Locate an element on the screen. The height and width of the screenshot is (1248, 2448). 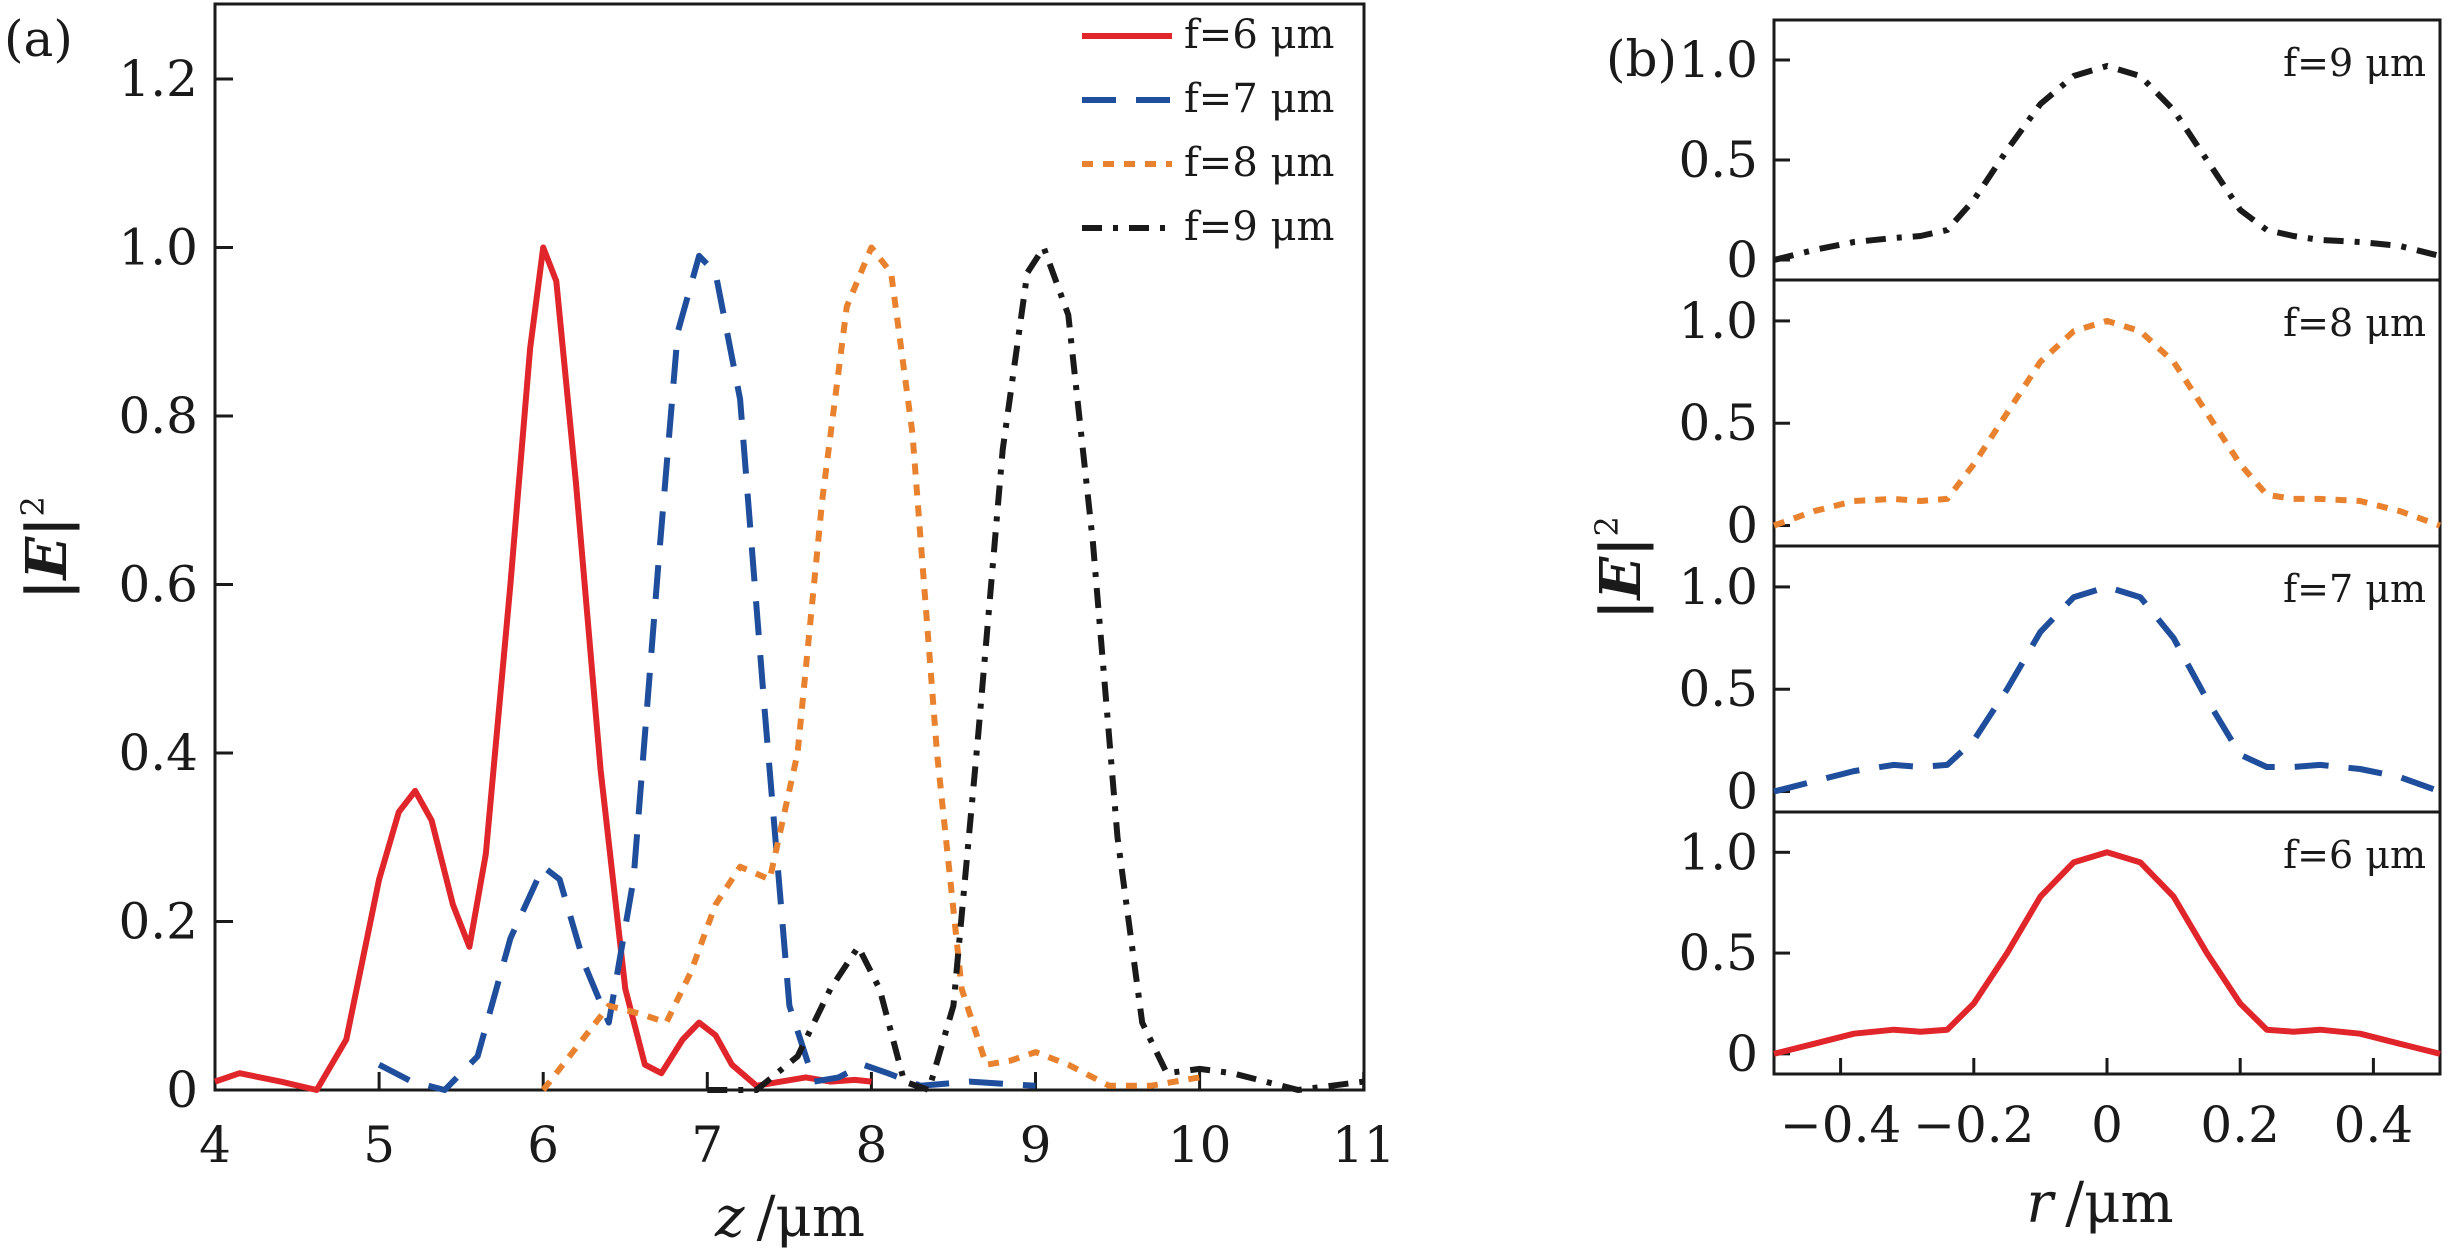
panel-b-y-axis-main: |E| is located at coordinates (1621, 577).